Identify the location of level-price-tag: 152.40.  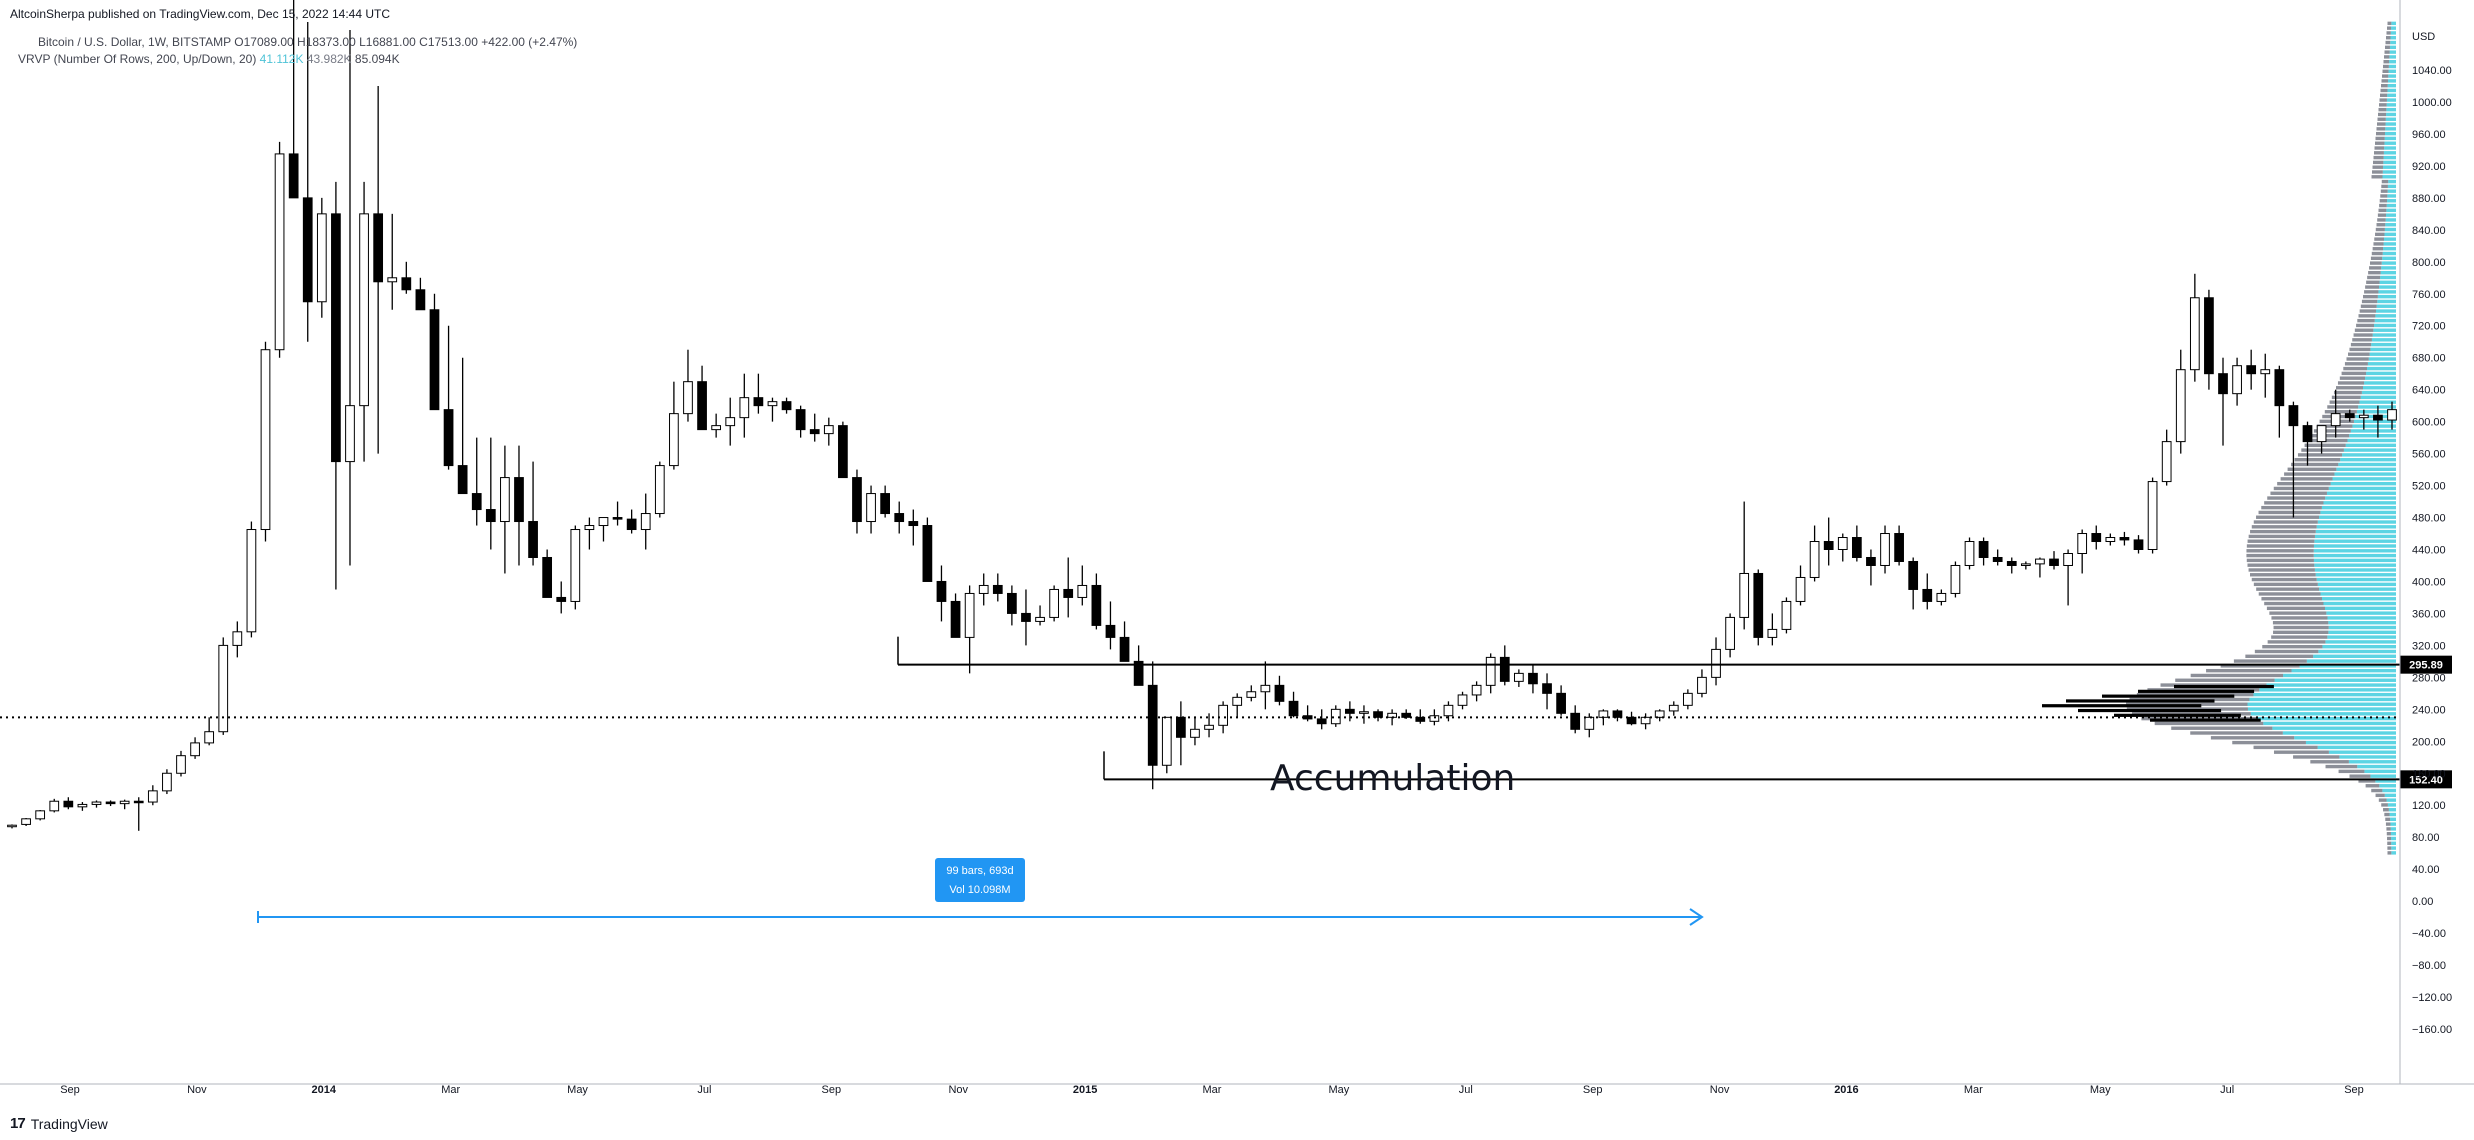
(2426, 779).